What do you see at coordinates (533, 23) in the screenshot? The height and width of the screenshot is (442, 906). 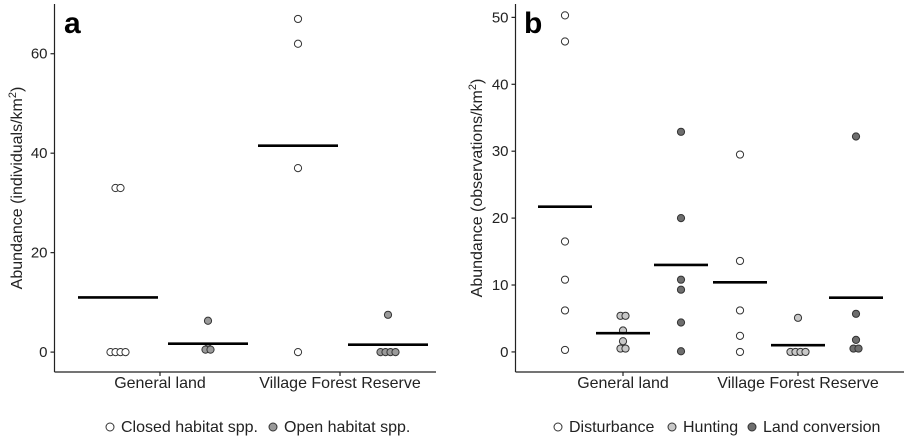 I see `panel-b-letter: b` at bounding box center [533, 23].